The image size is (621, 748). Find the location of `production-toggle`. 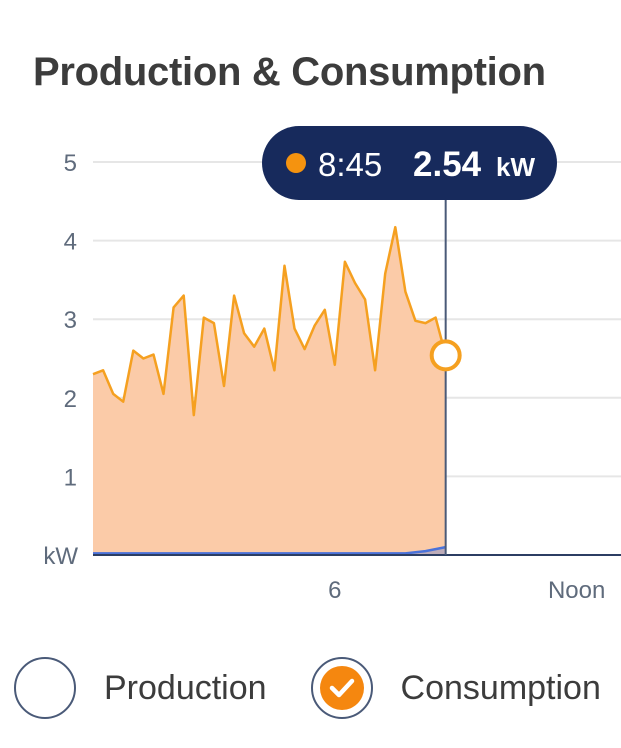

production-toggle is located at coordinates (45, 688).